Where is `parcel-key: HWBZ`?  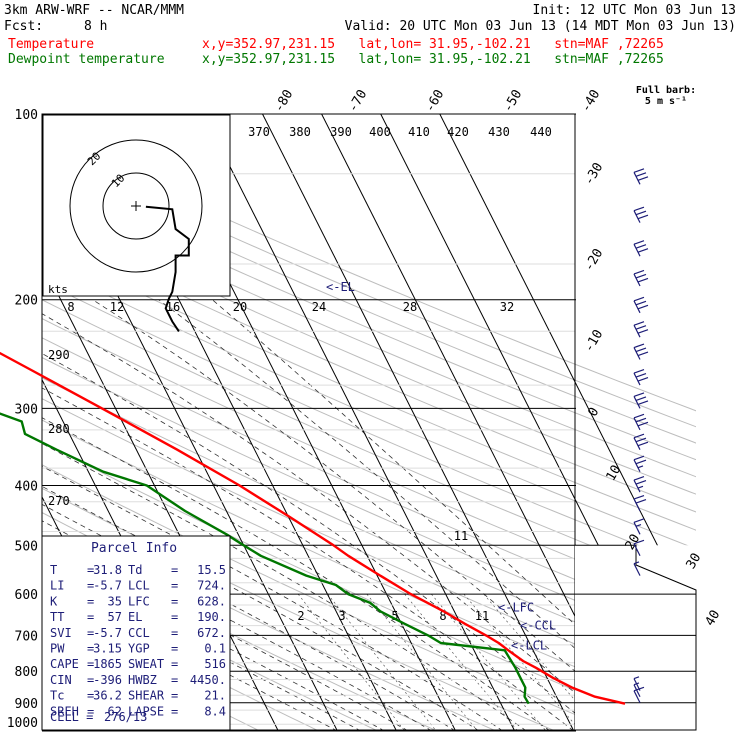 parcel-key: HWBZ is located at coordinates (142, 680).